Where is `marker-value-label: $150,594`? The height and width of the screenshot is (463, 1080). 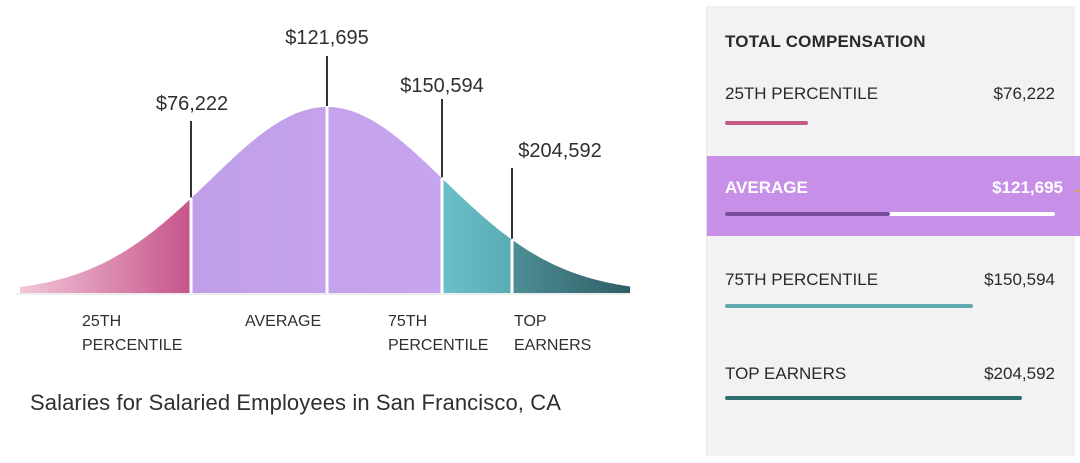
marker-value-label: $150,594 is located at coordinates (441, 86).